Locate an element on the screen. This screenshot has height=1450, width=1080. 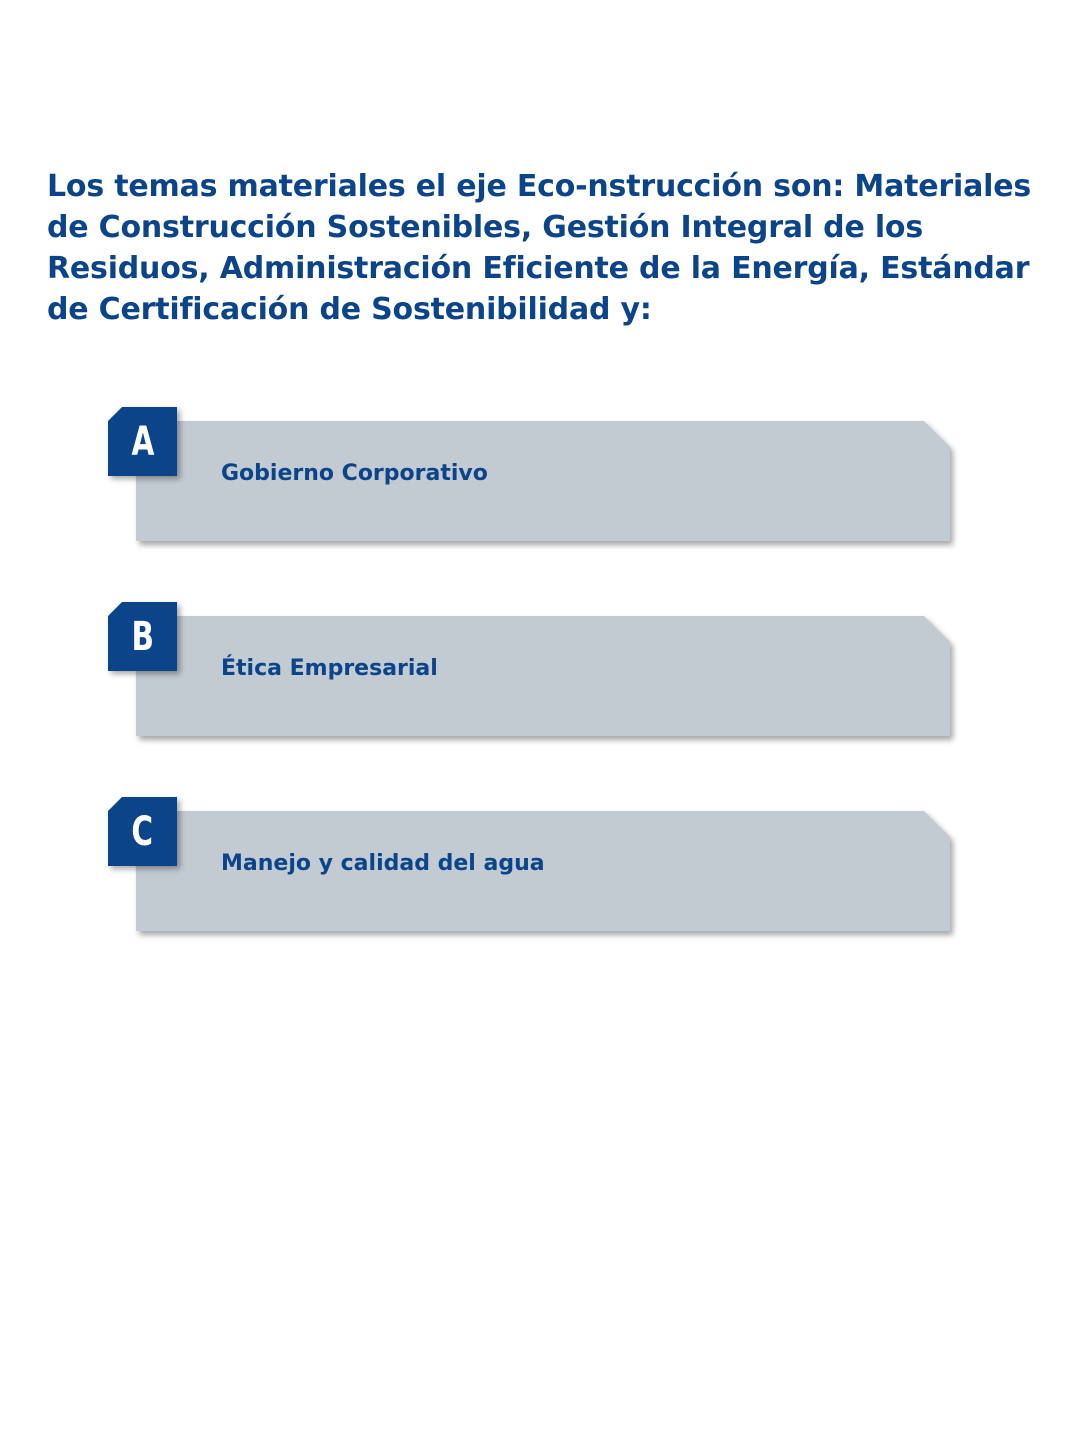
option-b: B Ética Empresarial is located at coordinates (538, 672).